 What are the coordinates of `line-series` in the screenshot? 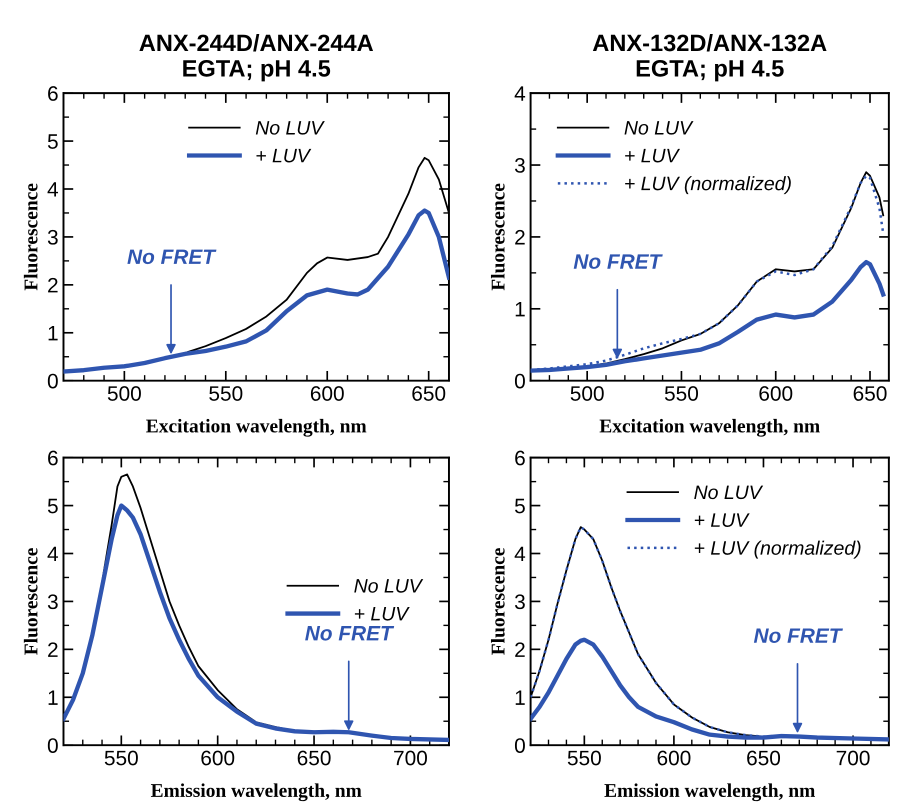 It's located at (256, 291).